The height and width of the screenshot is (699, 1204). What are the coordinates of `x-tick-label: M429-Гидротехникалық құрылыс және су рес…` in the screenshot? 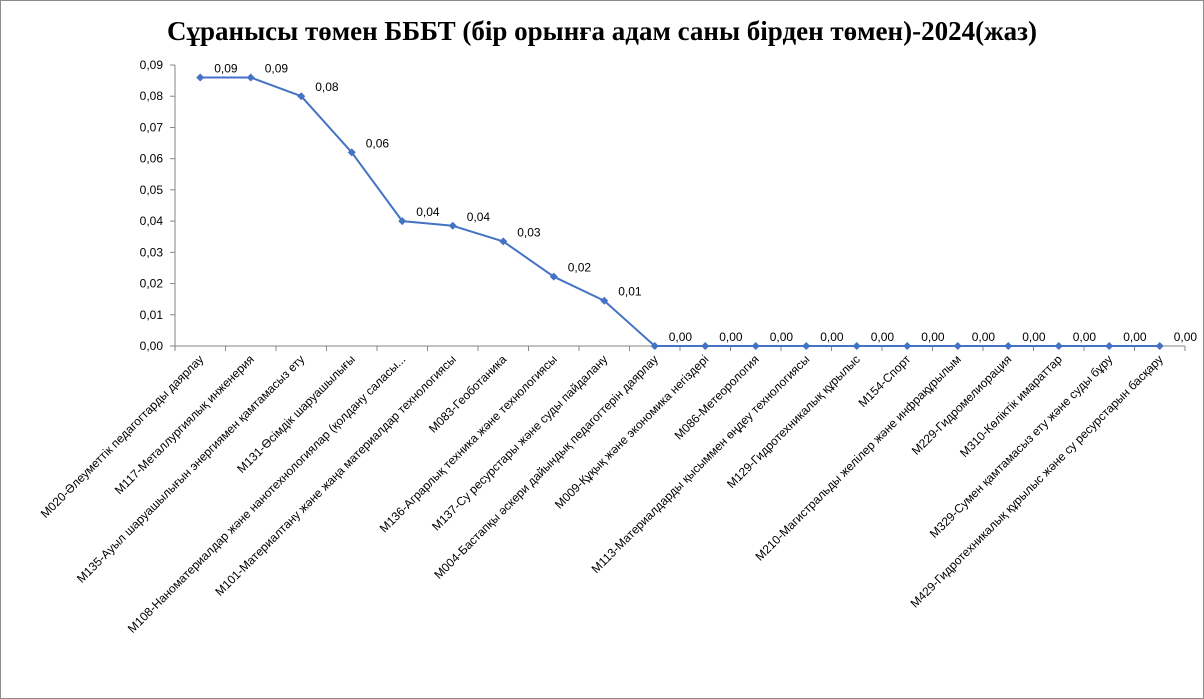 It's located at (1037, 481).